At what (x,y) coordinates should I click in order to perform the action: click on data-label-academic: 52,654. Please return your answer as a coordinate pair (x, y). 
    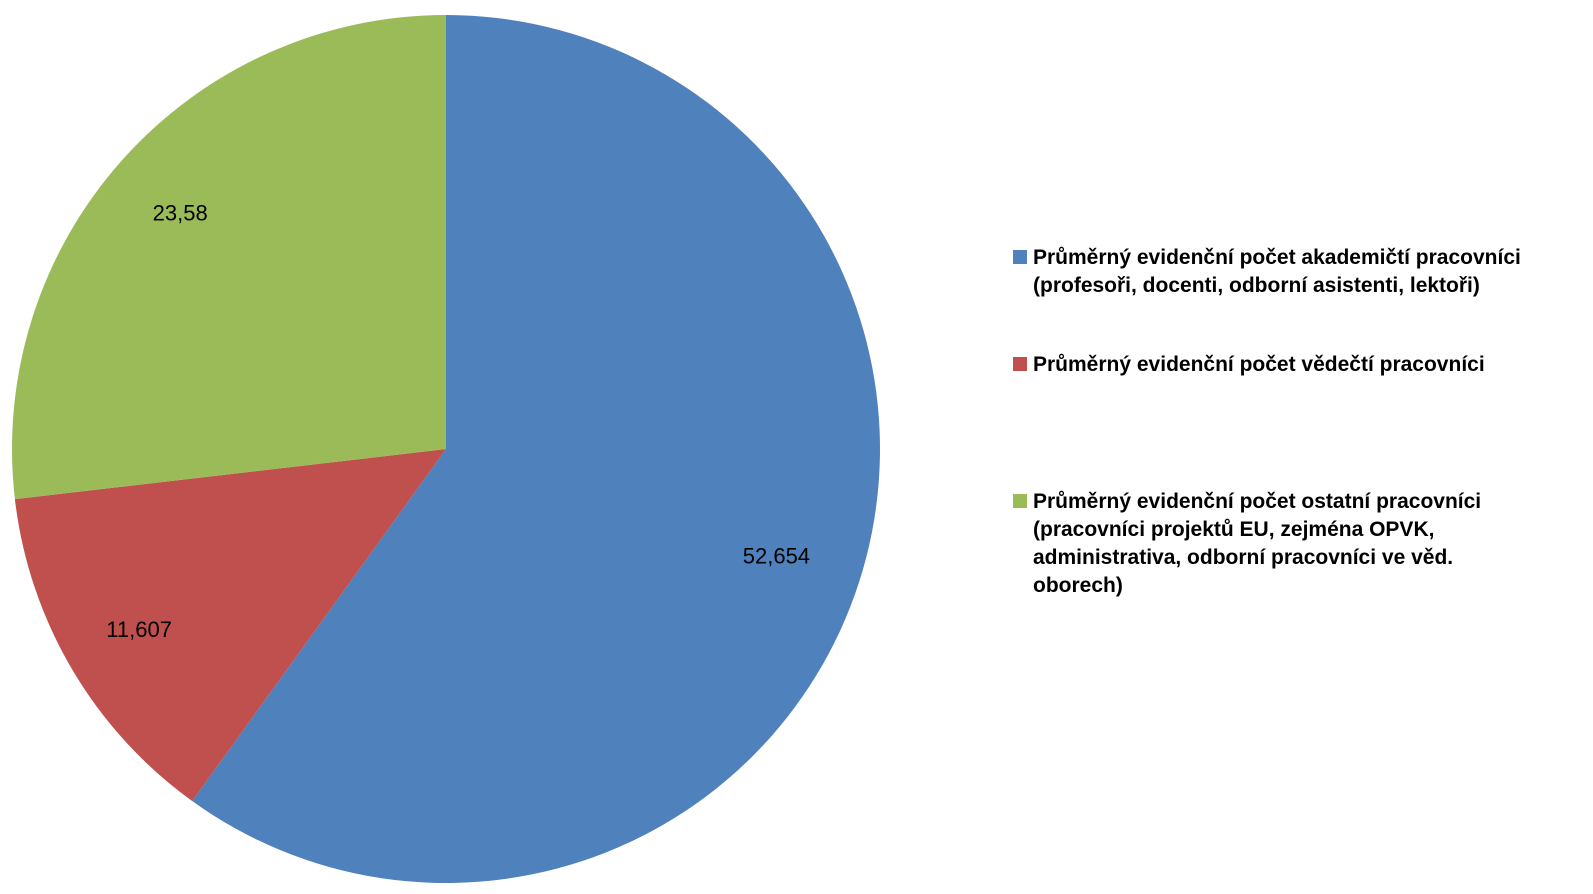
    Looking at the image, I should click on (776, 556).